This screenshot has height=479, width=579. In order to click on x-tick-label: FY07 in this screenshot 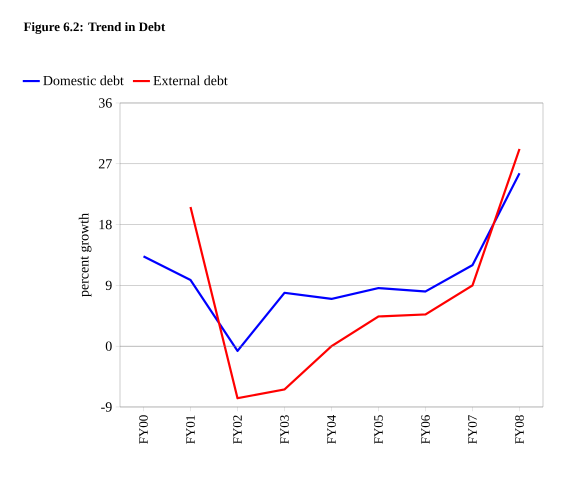, I will do `click(472, 429)`.